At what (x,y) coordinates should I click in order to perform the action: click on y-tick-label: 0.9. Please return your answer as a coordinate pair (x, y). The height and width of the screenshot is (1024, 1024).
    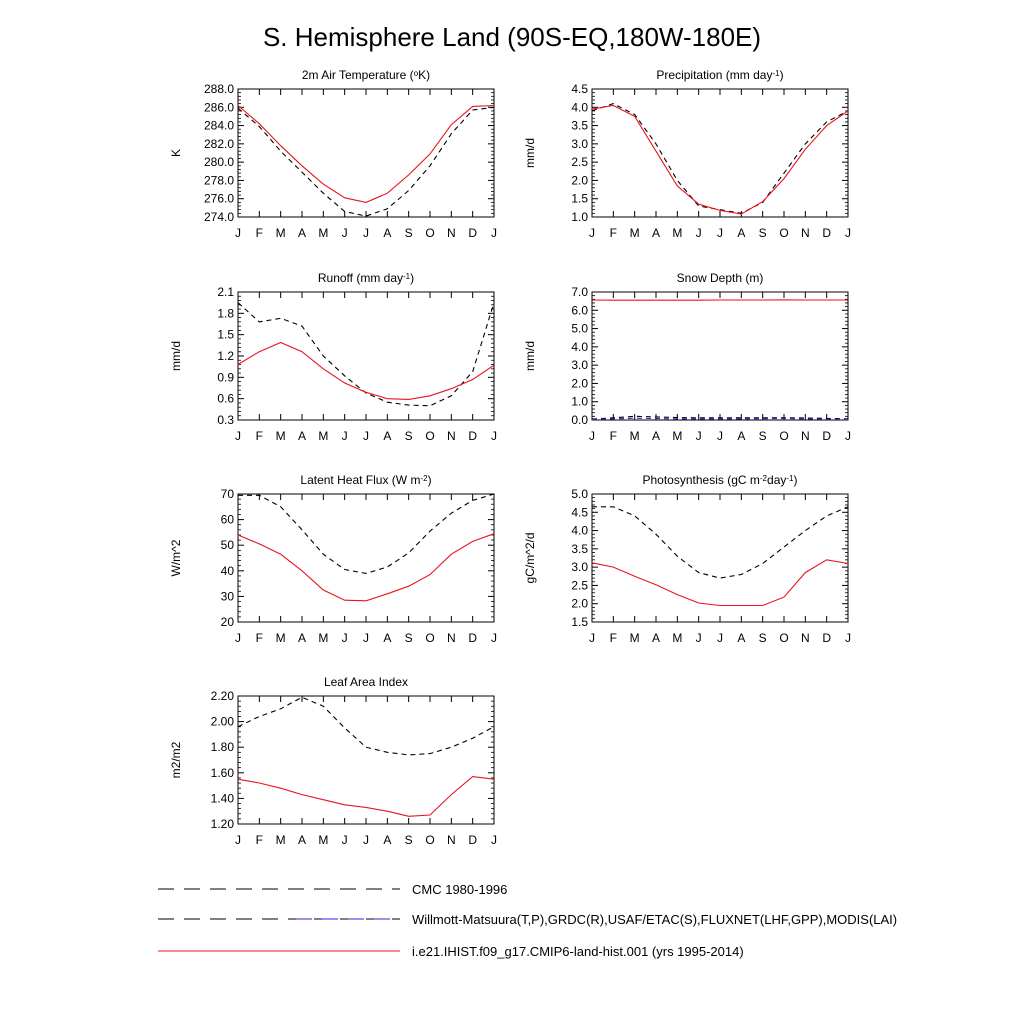
    Looking at the image, I should click on (225, 377).